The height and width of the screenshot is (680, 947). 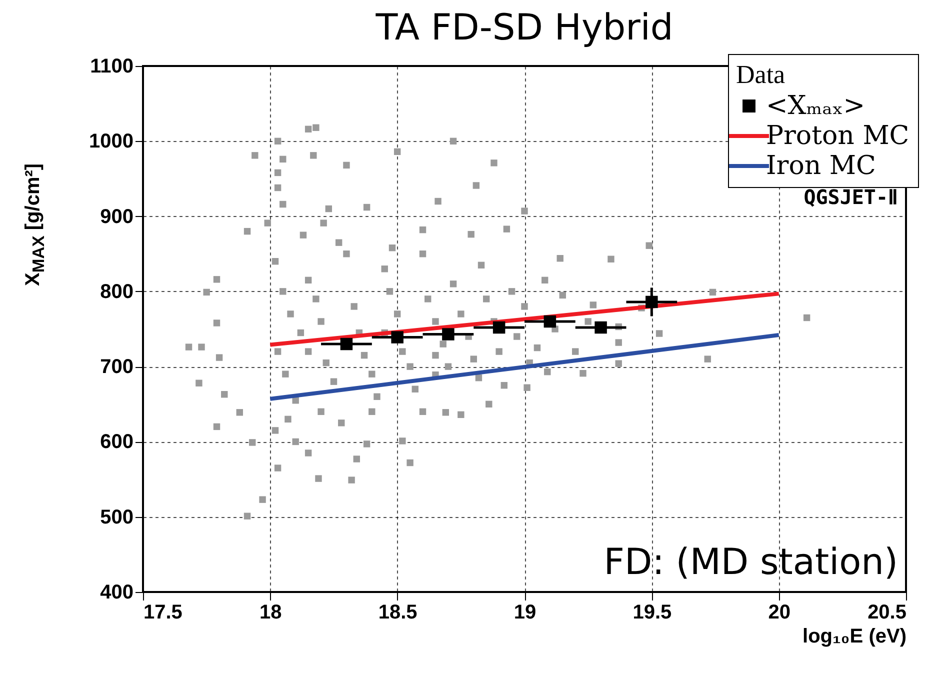 I want to click on y-tick-label: 600, so click(x=117, y=442).